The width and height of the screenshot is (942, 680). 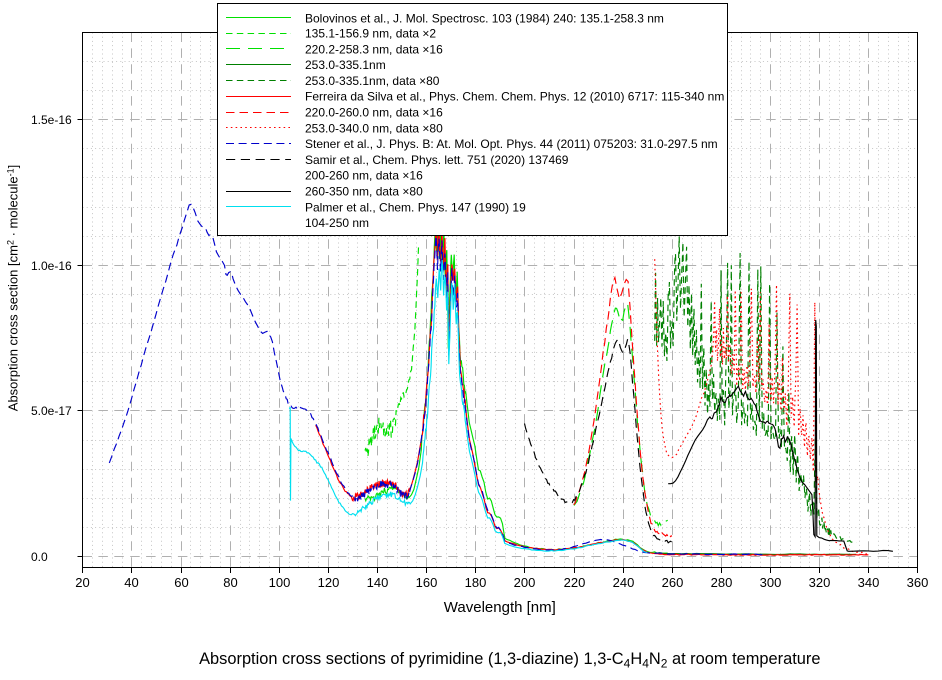 I want to click on svg-text: 300, so click(x=771, y=582).